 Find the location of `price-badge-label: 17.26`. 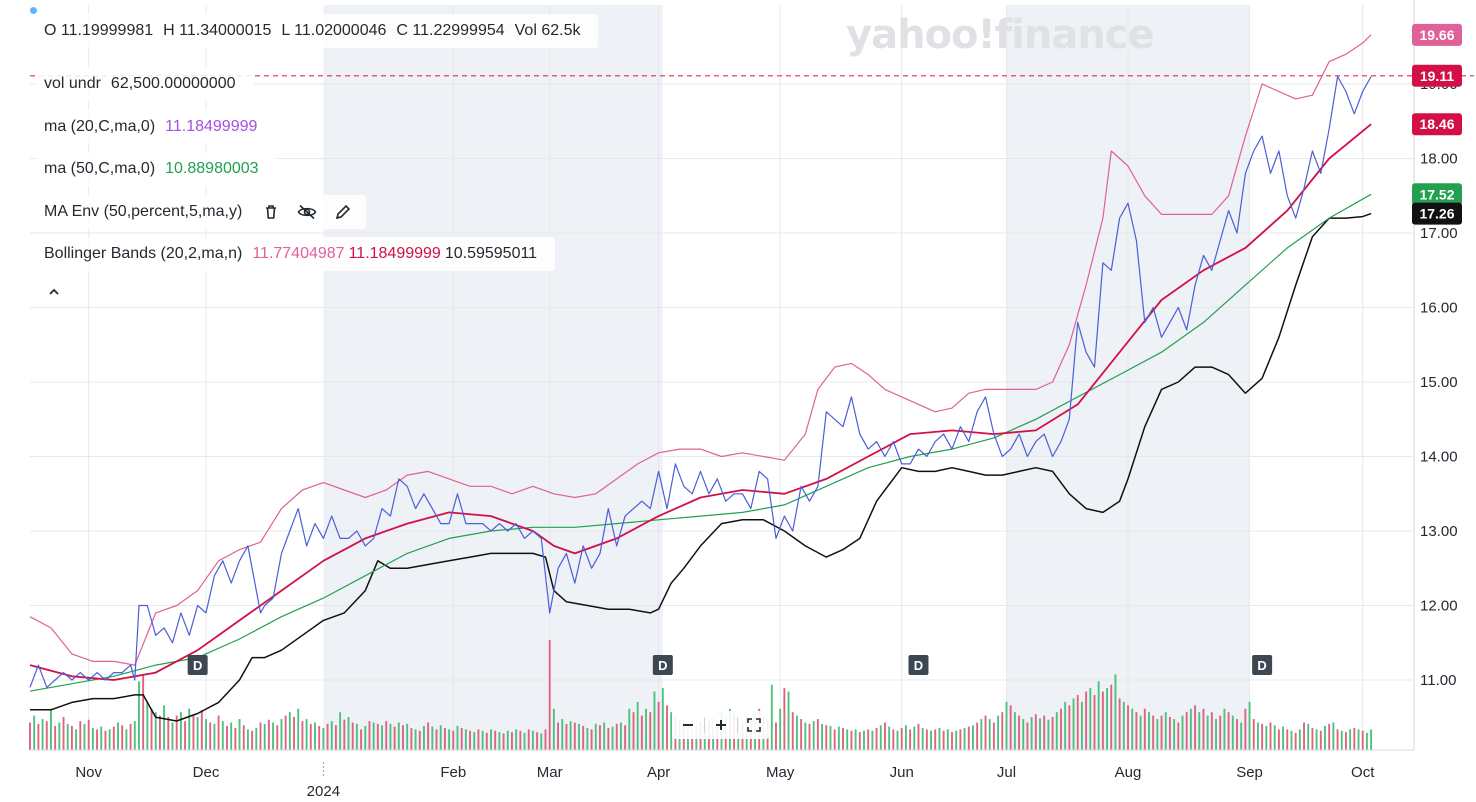

price-badge-label: 17.26 is located at coordinates (1436, 214).